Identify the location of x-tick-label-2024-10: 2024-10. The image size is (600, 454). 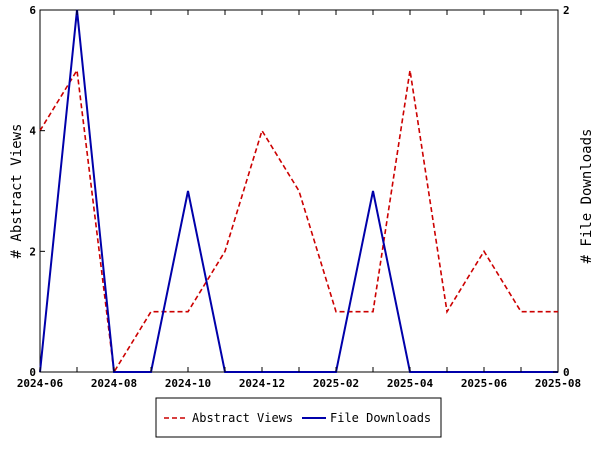
(188, 383).